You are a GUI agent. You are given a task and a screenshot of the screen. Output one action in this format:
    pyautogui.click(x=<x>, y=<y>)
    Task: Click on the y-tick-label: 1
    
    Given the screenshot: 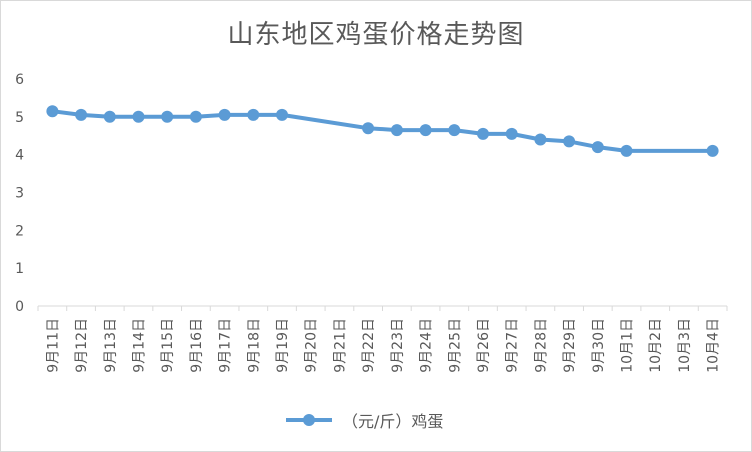 What is the action you would take?
    pyautogui.click(x=19, y=269)
    